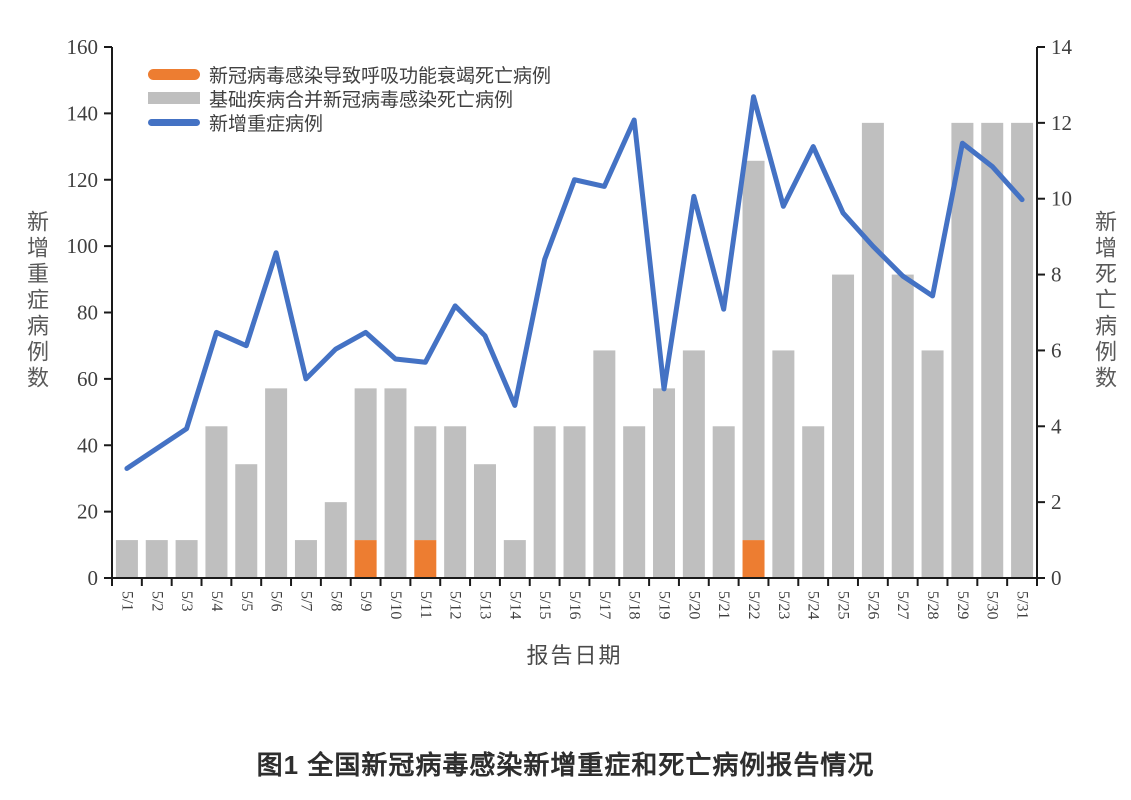  What do you see at coordinates (1062, 47) in the screenshot?
I see `right-axis-tick-label: 14` at bounding box center [1062, 47].